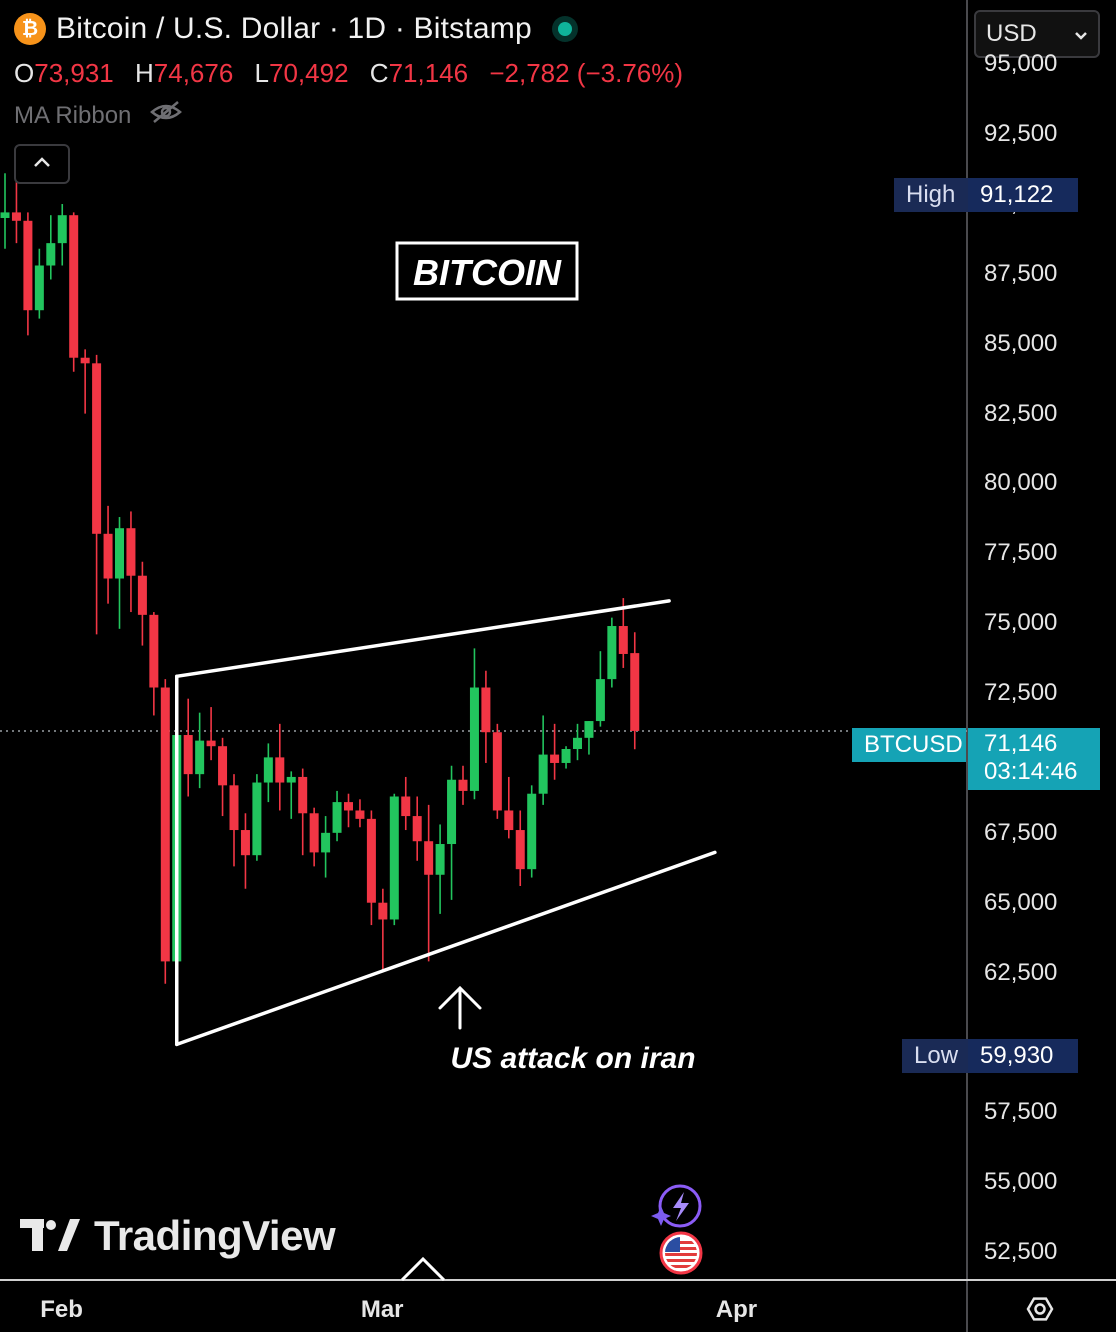  I want to click on price-tick-label: 85,000, so click(1021, 343).